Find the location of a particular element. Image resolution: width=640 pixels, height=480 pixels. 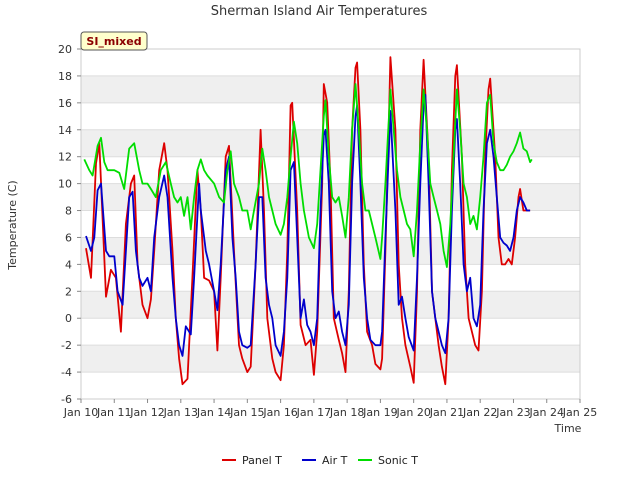

legend-item-panel-t: Panel T is located at coordinates (252, 460).